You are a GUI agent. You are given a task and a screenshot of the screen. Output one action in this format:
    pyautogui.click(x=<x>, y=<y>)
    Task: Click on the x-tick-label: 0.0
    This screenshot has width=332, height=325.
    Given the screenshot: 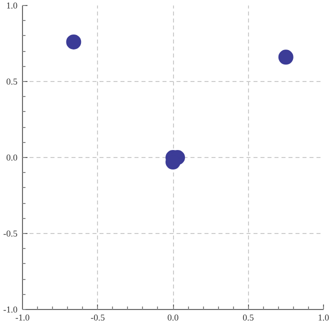 What is the action you would take?
    pyautogui.click(x=173, y=317)
    